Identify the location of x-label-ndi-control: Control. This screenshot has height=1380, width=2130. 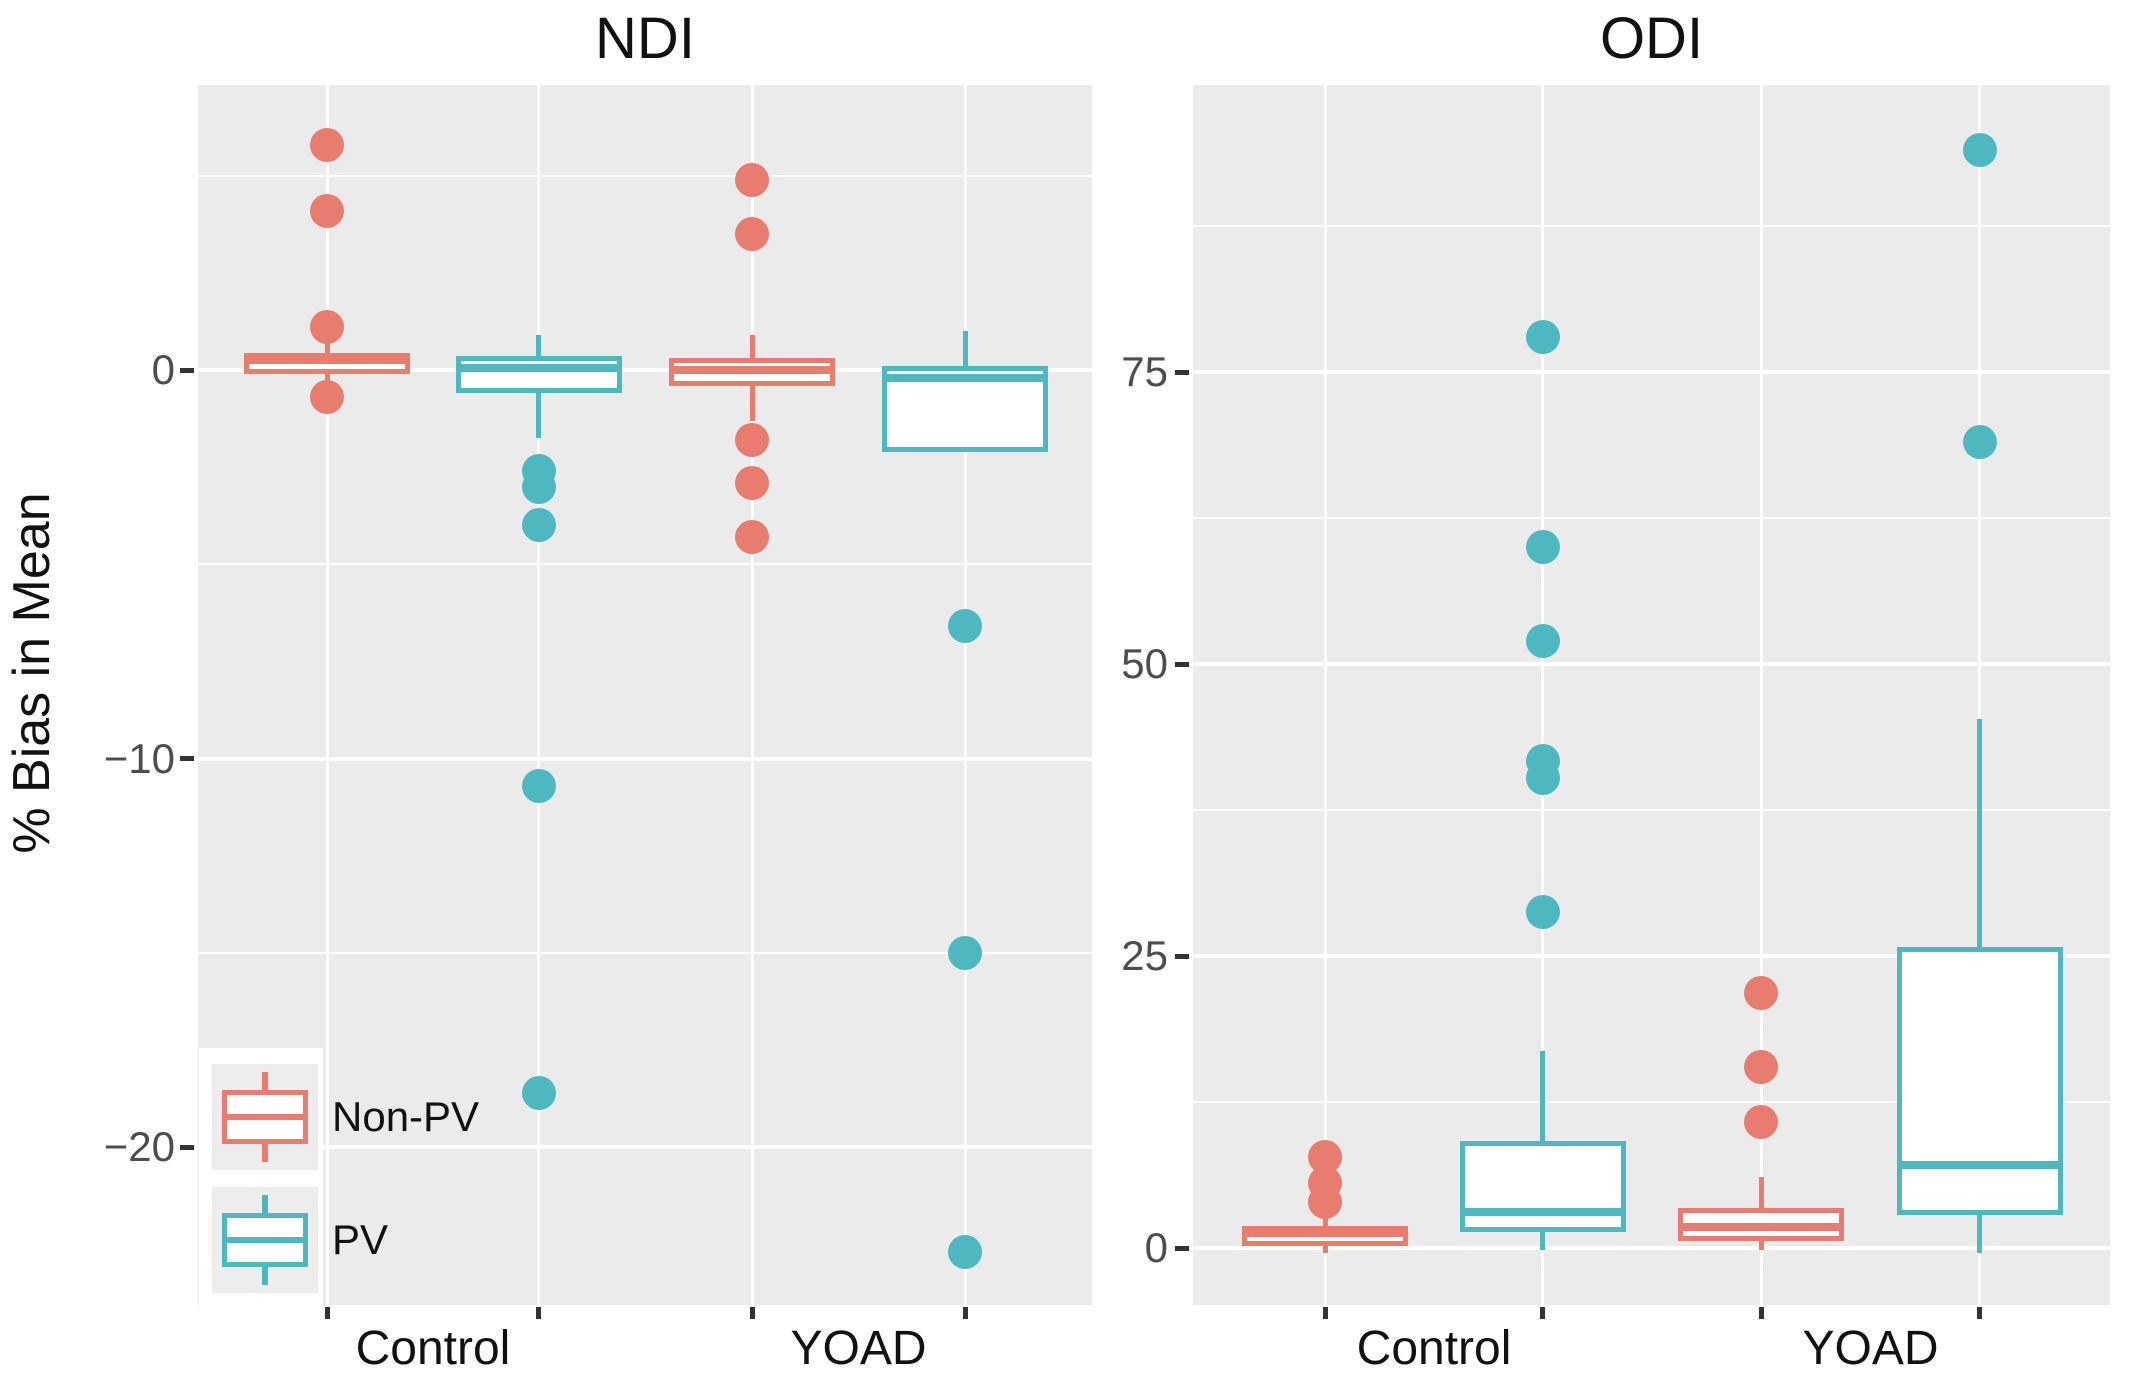
(433, 1348).